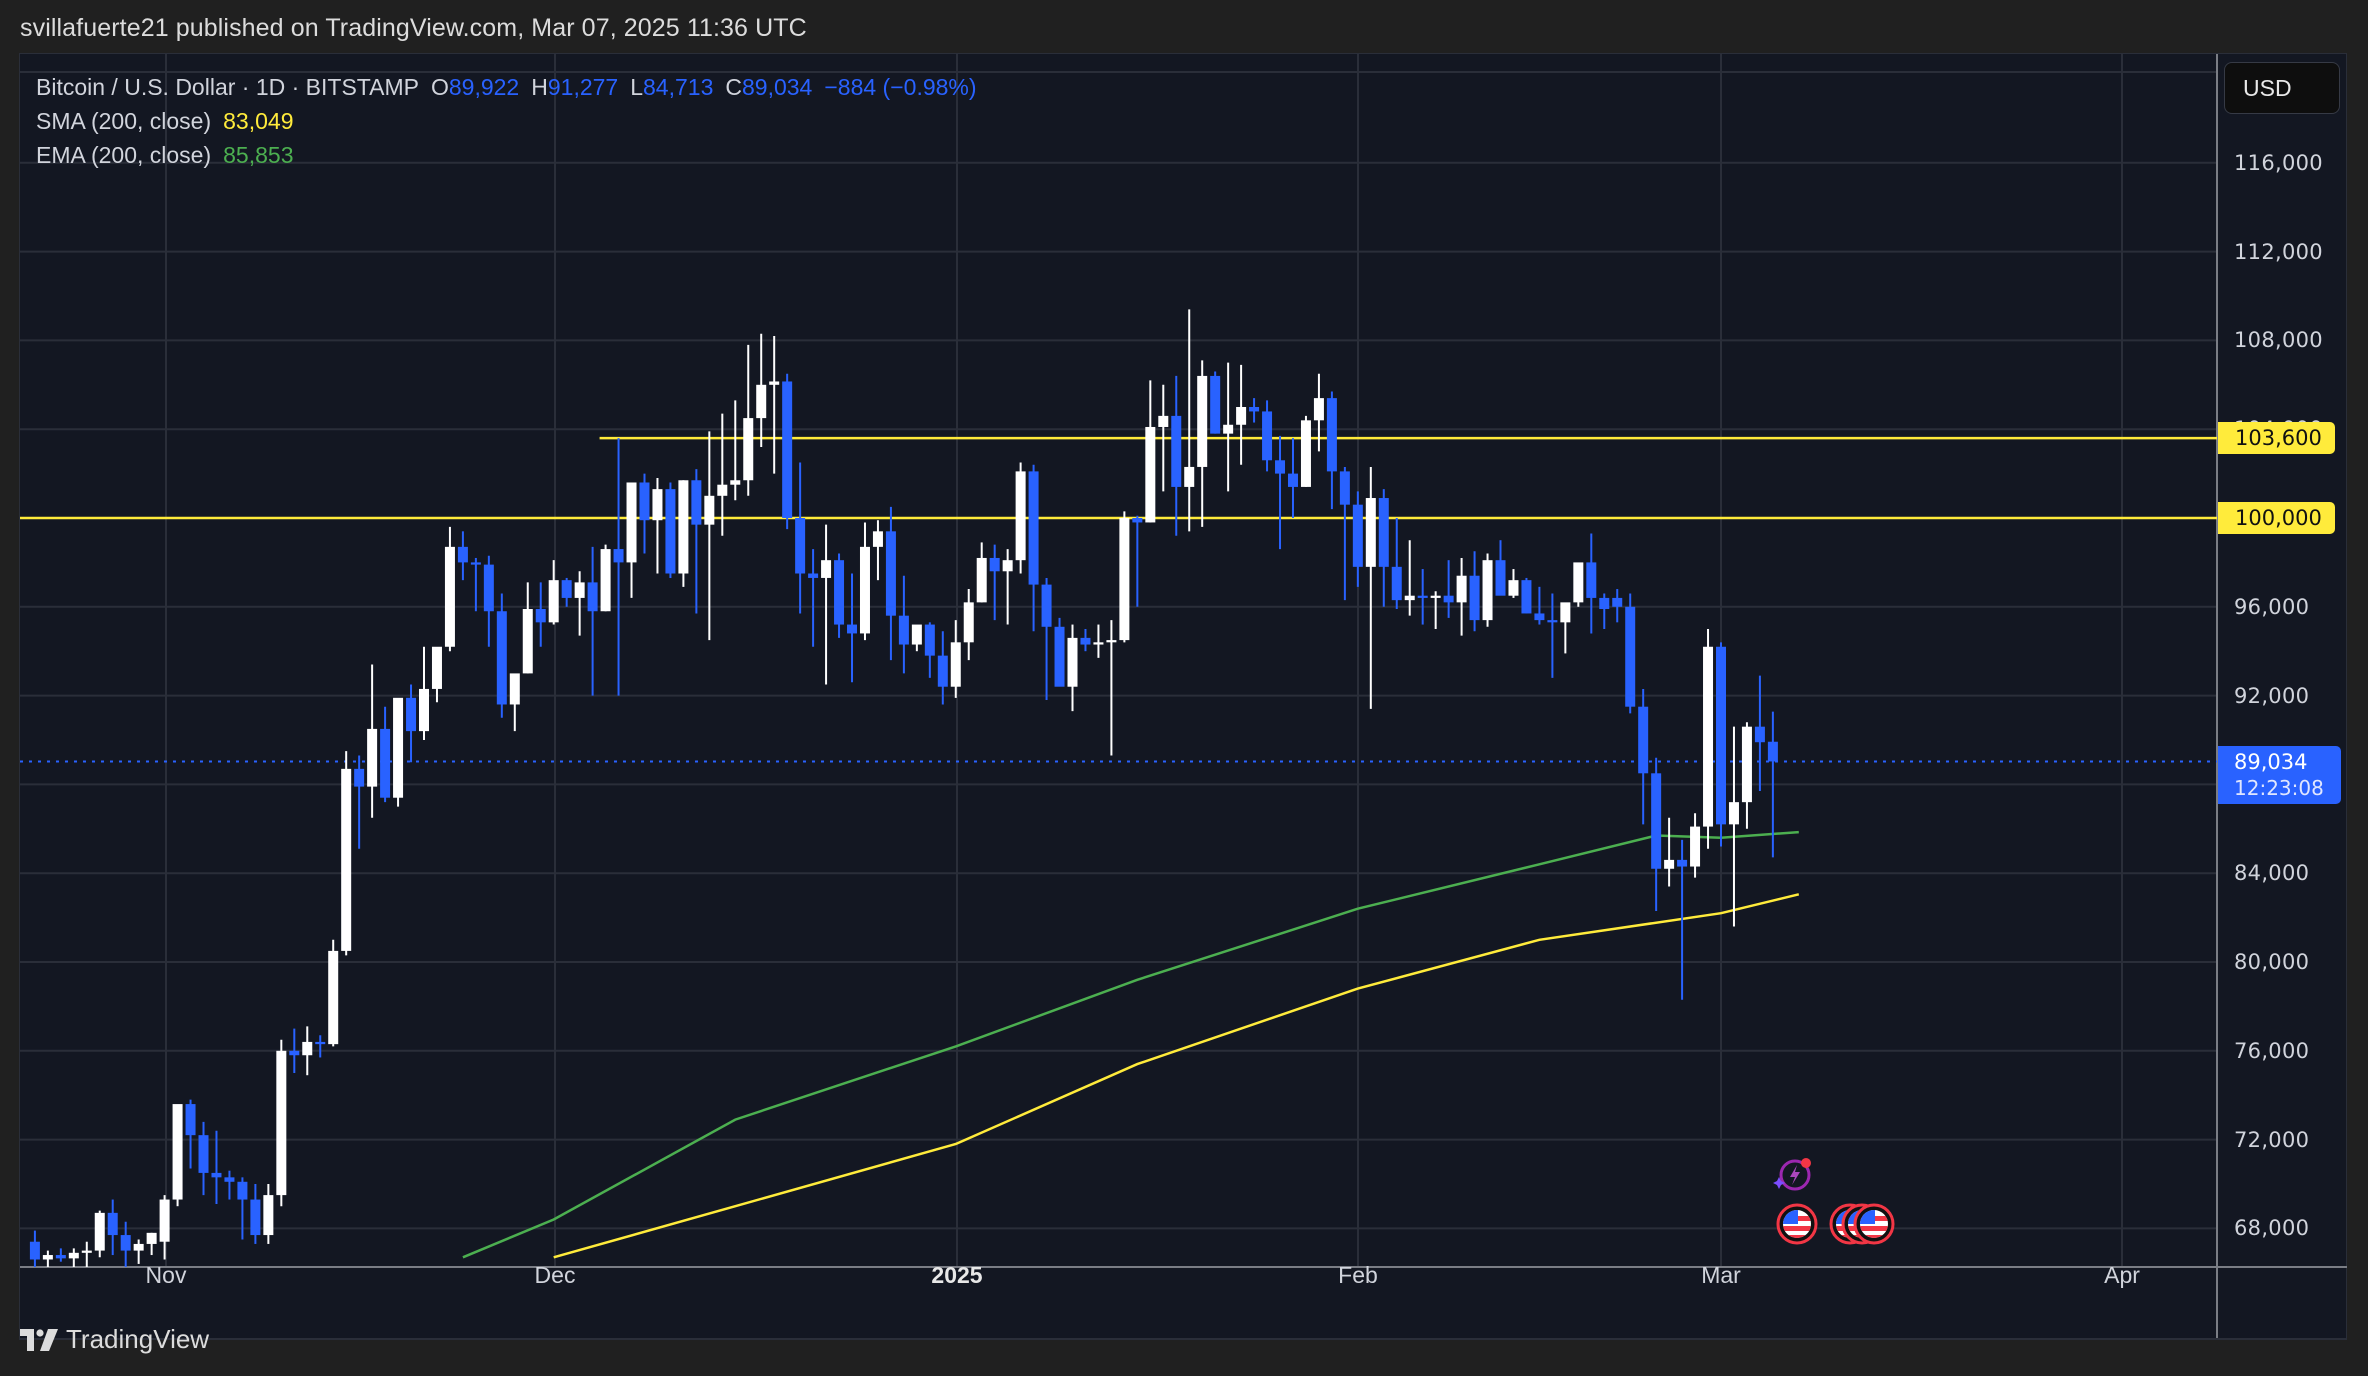 Image resolution: width=2368 pixels, height=1376 pixels. Describe the element at coordinates (2282, 88) in the screenshot. I see `currency-button: USD` at that location.